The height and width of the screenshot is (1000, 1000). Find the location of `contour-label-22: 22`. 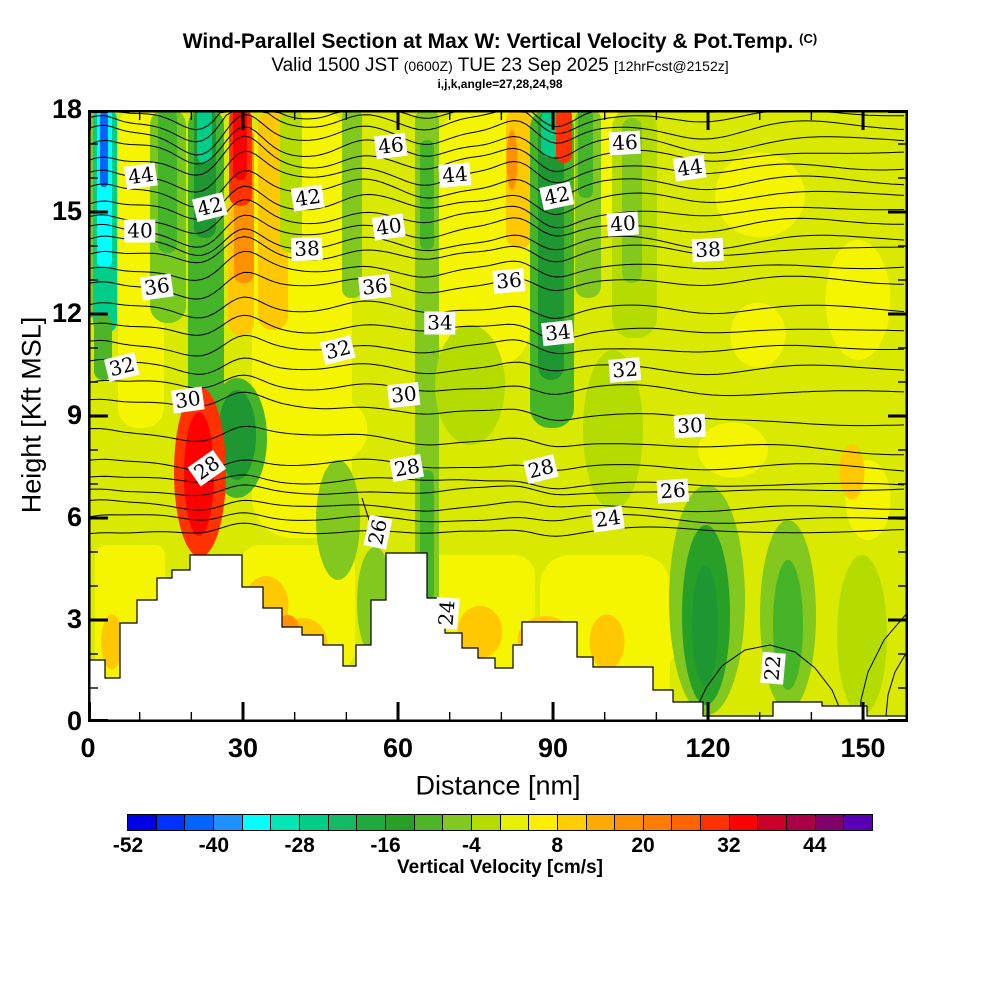

contour-label-22: 22 is located at coordinates (772, 668).